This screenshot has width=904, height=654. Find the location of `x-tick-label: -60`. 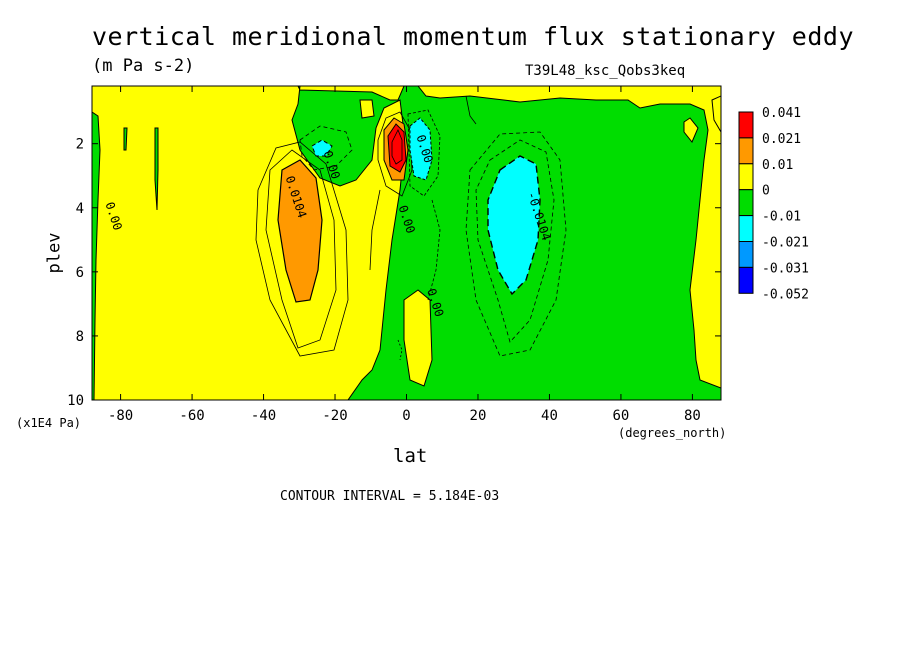

x-tick-label: -60 is located at coordinates (191, 416).